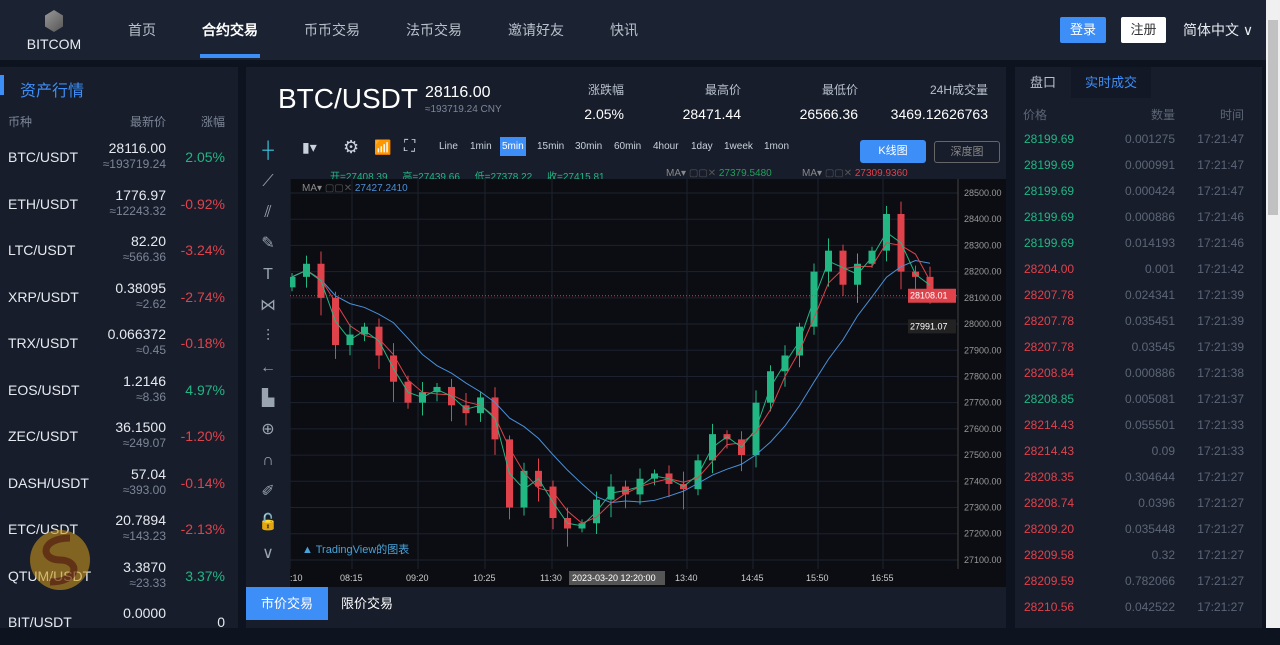  What do you see at coordinates (137, 210) in the screenshot?
I see `row-cny: ≈12243.32` at bounding box center [137, 210].